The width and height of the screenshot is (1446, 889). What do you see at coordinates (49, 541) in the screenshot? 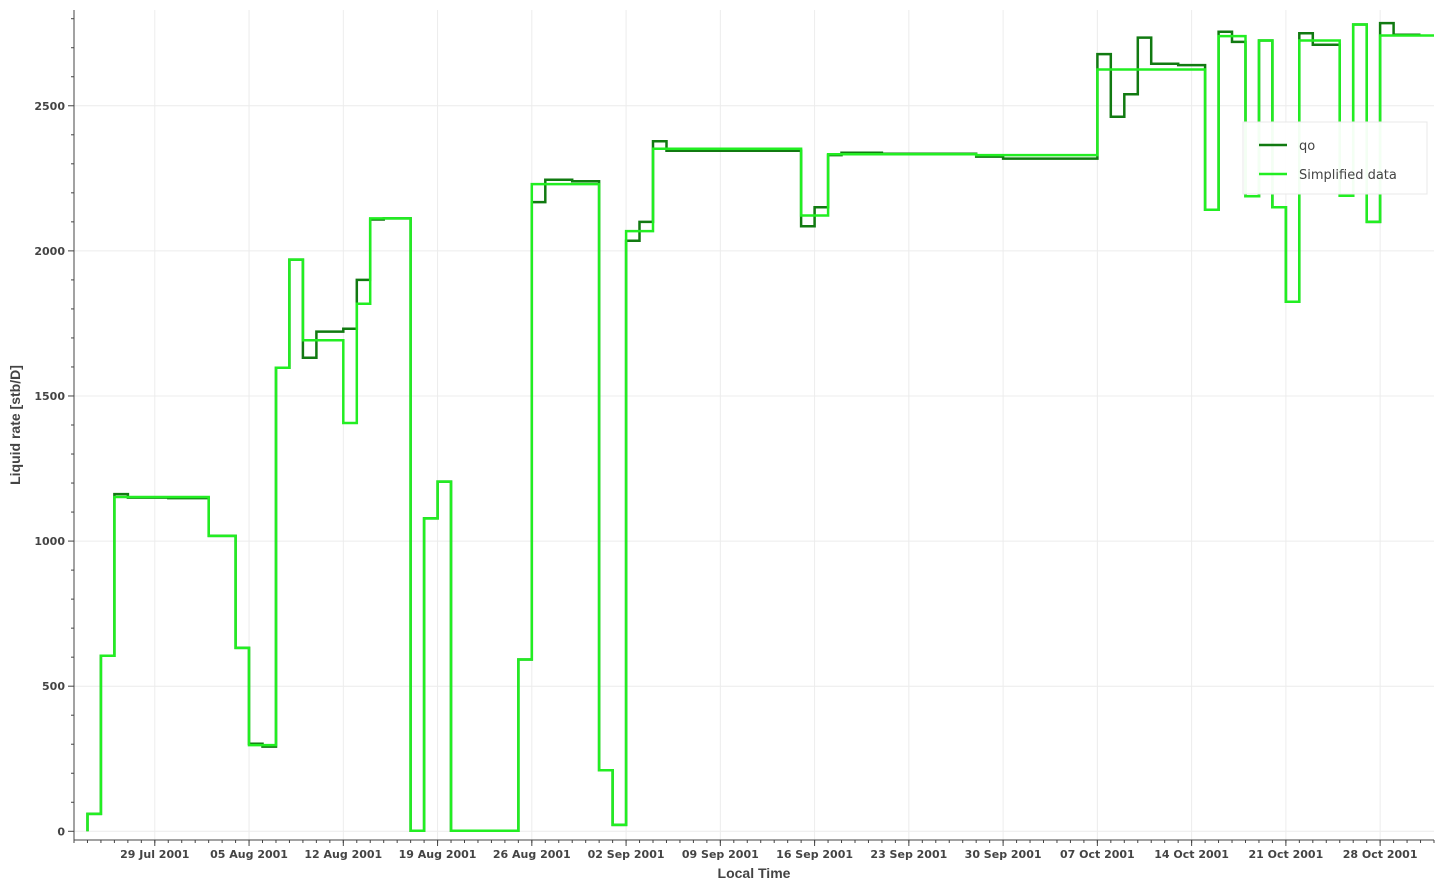
I see `y-tick-label: 1000` at bounding box center [49, 541].